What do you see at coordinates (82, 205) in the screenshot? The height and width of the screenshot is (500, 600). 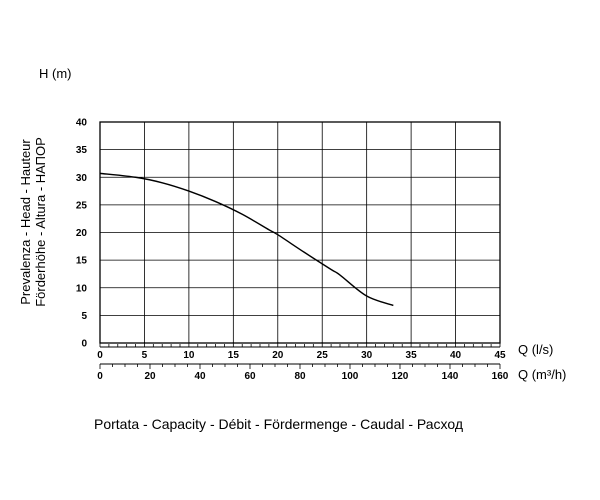 I see `y-tick-label-5: 25` at bounding box center [82, 205].